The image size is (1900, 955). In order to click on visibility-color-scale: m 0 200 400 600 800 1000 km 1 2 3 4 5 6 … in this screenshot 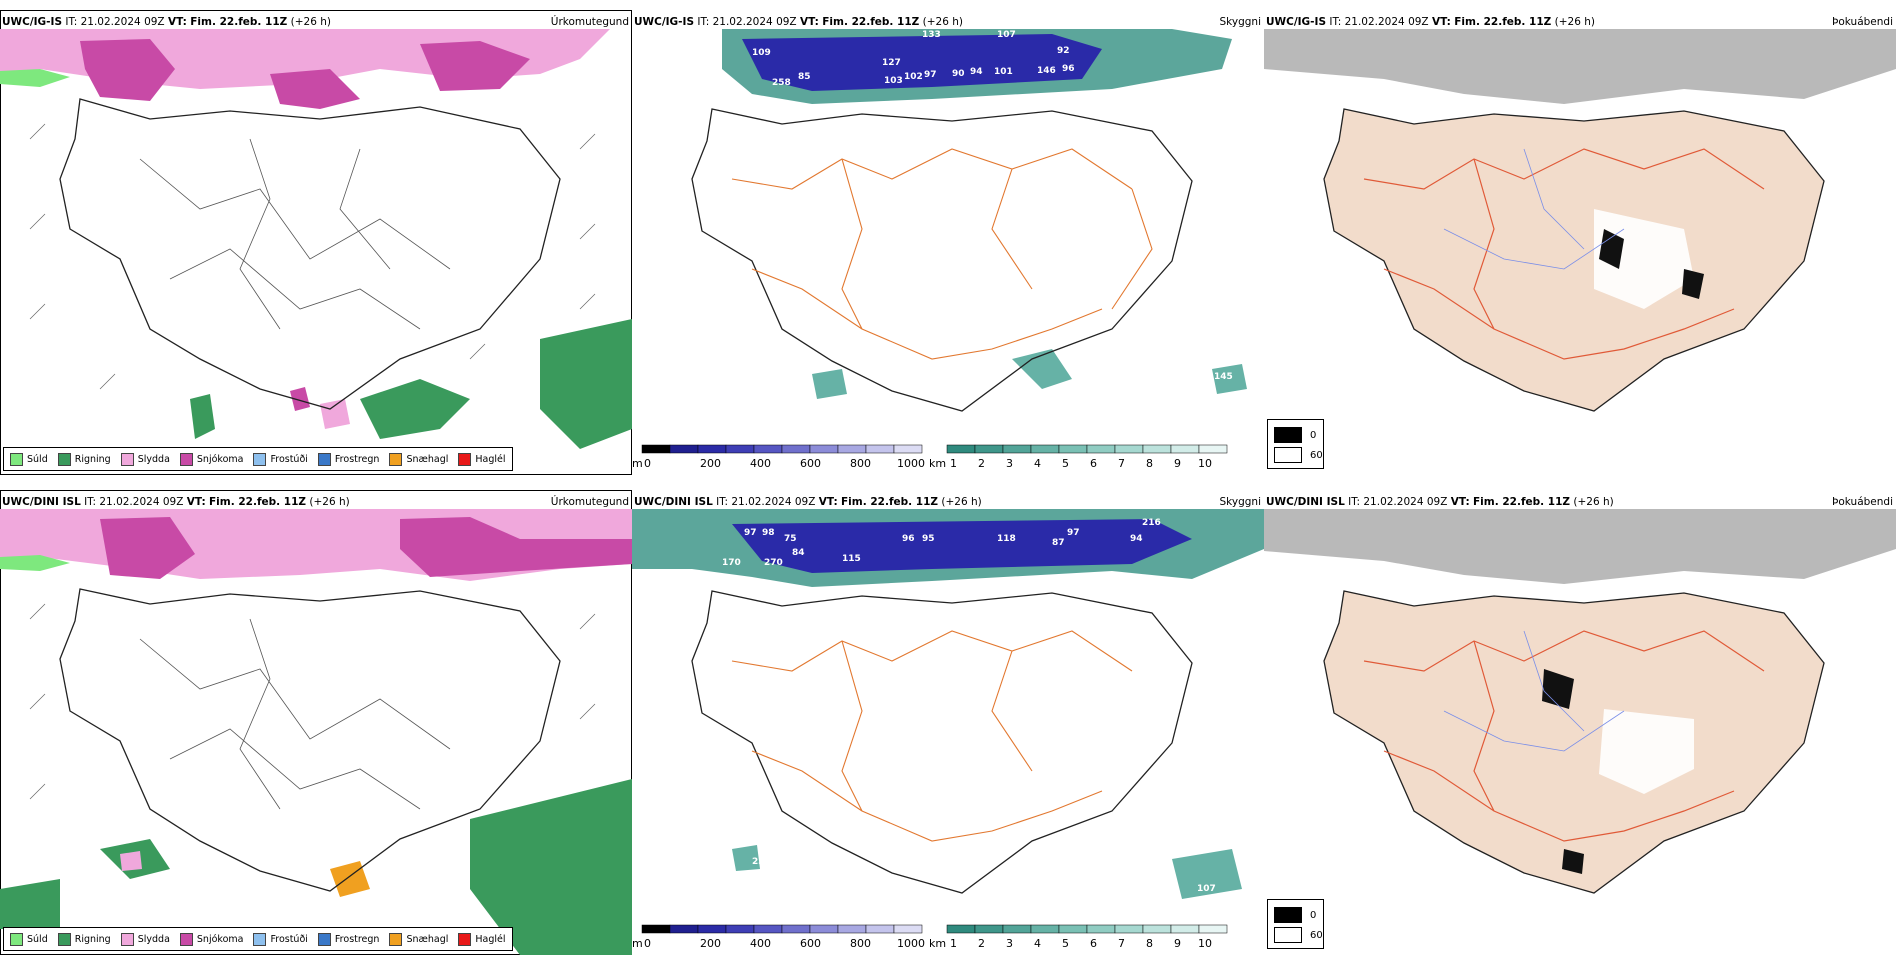, I will do `click(948, 938)`.